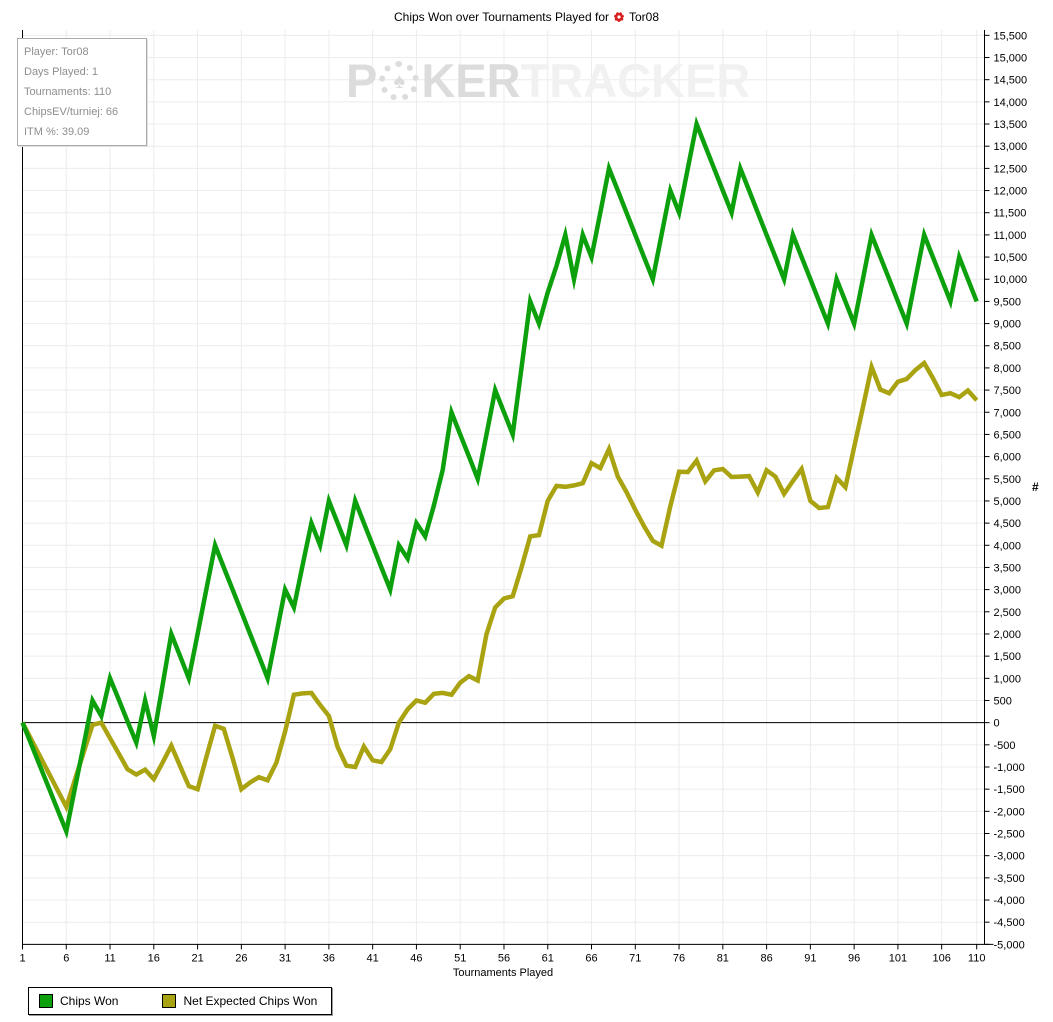 The width and height of the screenshot is (1053, 1022). Describe the element at coordinates (1008, 369) in the screenshot. I see `y-tick-label: 8,000` at that location.